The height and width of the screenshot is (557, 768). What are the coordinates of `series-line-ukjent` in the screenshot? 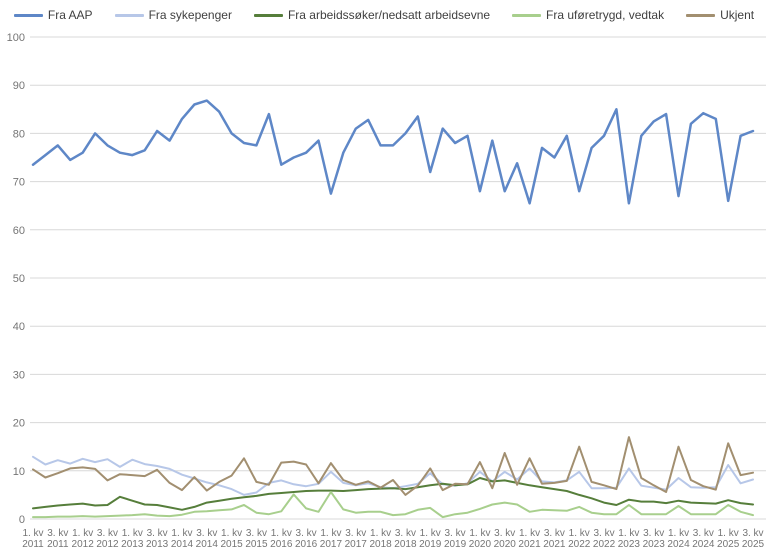 It's located at (393, 466).